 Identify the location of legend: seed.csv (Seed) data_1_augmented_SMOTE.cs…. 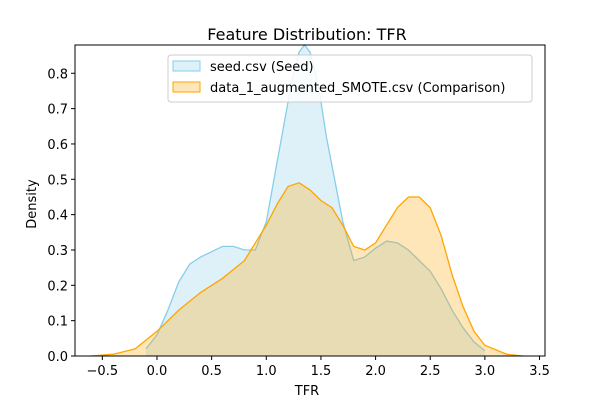
(350, 78).